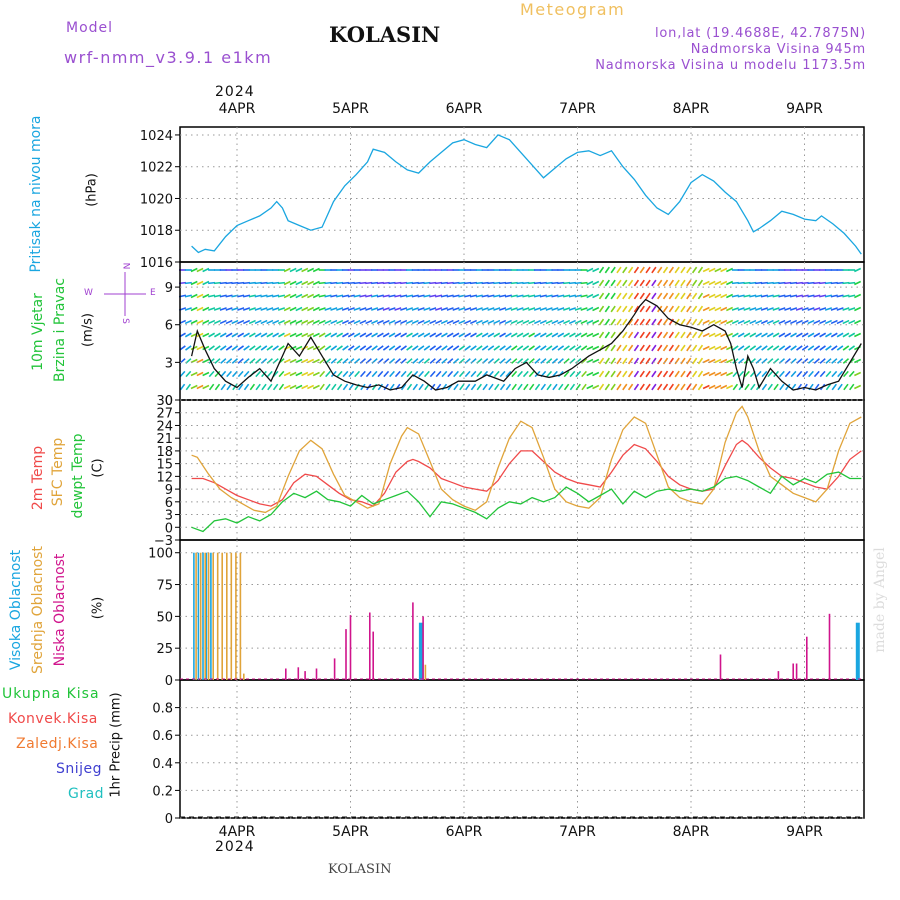 The height and width of the screenshot is (900, 900). Describe the element at coordinates (57, 744) in the screenshot. I see `precip-legend-freezing: Zaledj.Kisa` at that location.